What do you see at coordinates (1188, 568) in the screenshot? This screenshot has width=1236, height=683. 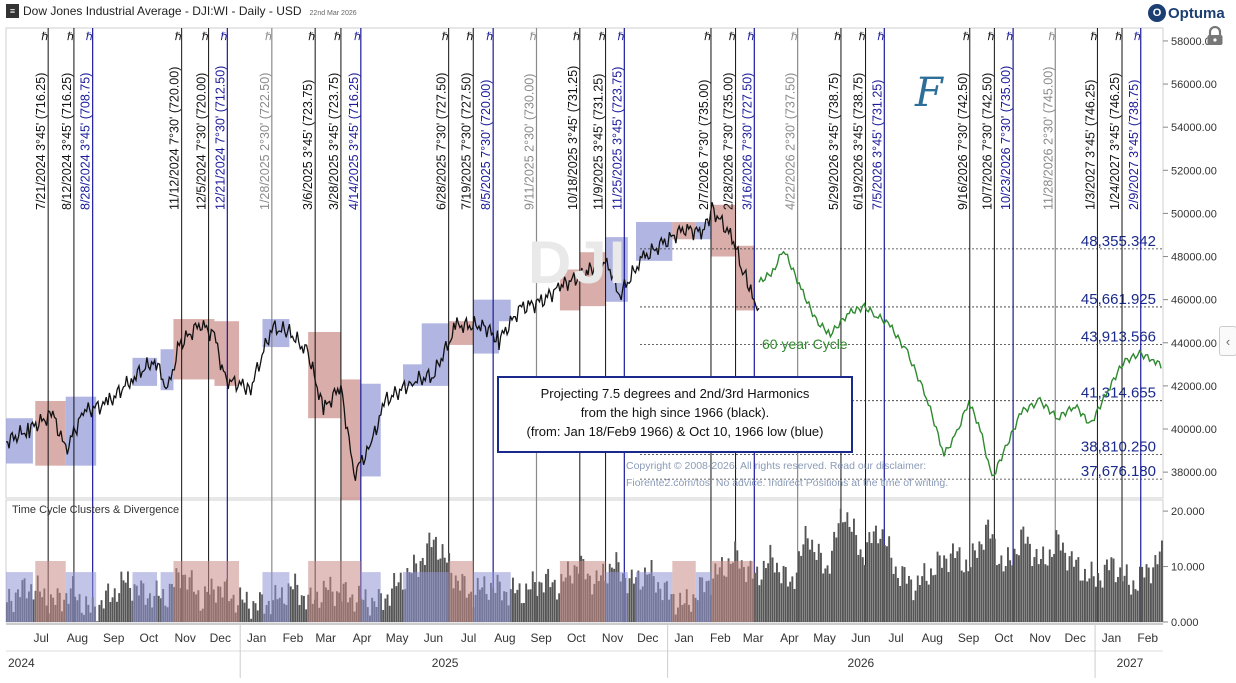 I see `sub-y-tick-label: 10.000` at bounding box center [1188, 568].